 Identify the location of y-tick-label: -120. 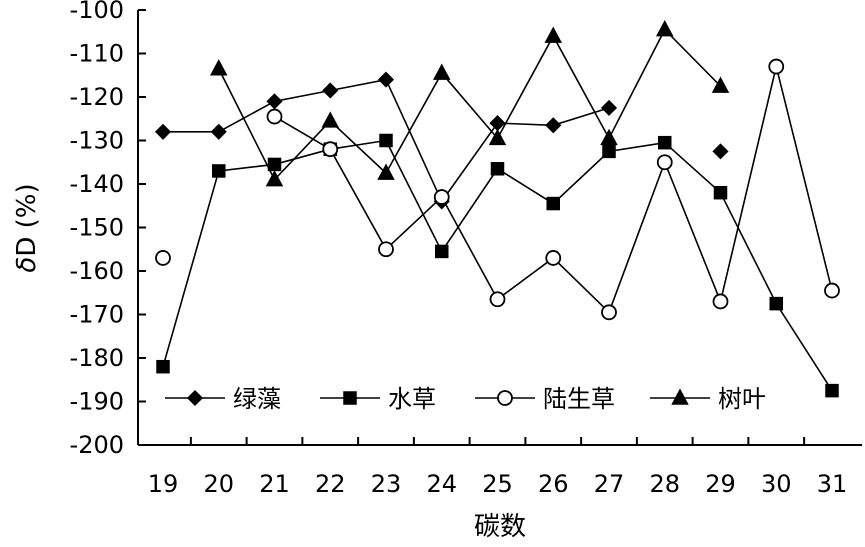
(97, 97).